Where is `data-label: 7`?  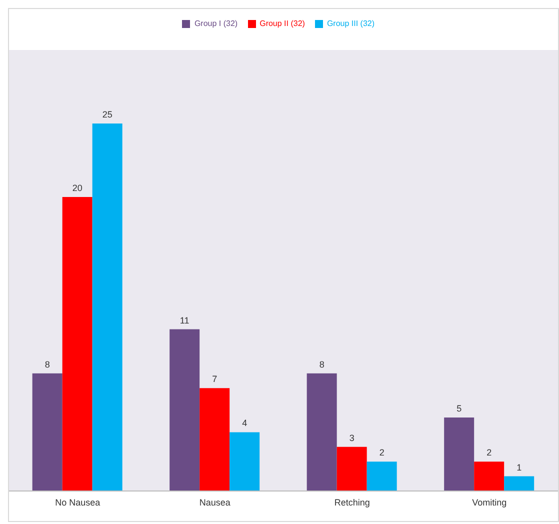 data-label: 7 is located at coordinates (215, 379).